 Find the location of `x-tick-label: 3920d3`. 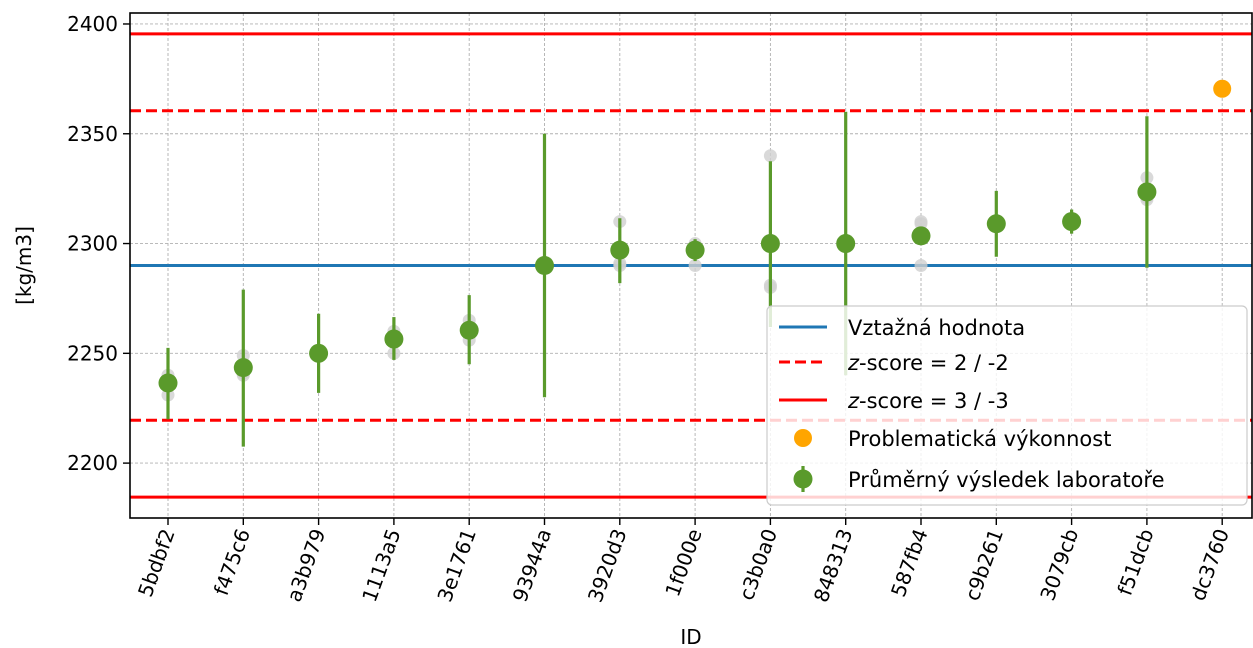

x-tick-label: 3920d3 is located at coordinates (607, 566).